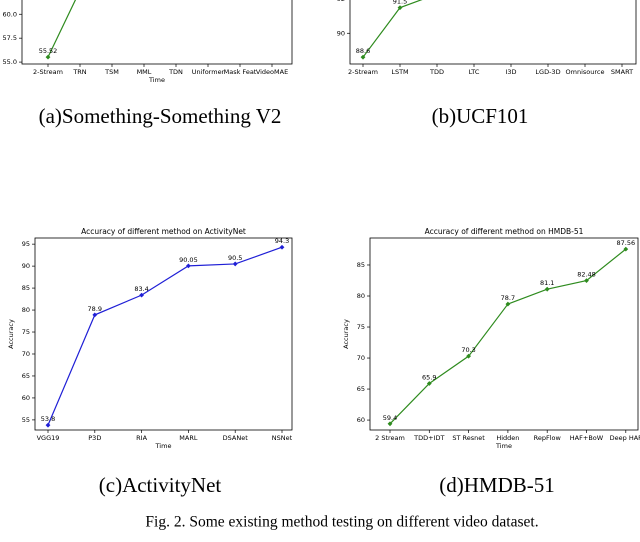  Describe the element at coordinates (436, 72) in the screenshot. I see `x-tick-label: TDD` at that location.